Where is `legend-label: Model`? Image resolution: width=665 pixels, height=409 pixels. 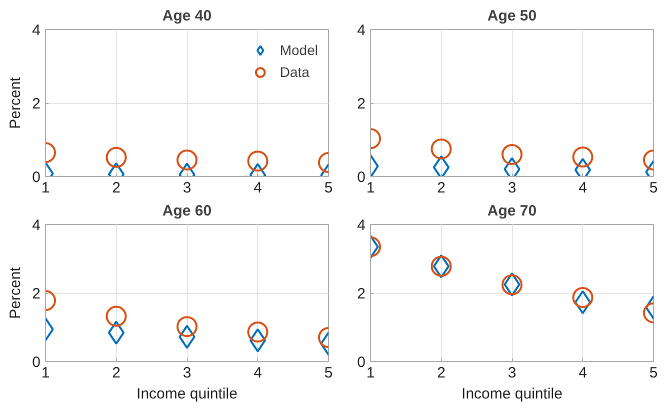
legend-label: Model is located at coordinates (299, 50).